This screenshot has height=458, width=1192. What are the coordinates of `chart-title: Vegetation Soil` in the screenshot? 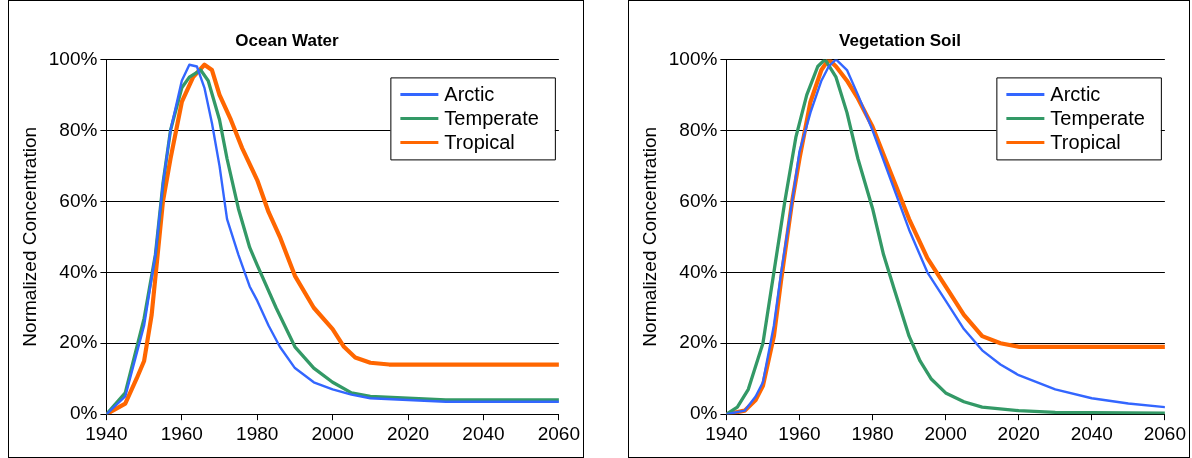 It's located at (900, 40).